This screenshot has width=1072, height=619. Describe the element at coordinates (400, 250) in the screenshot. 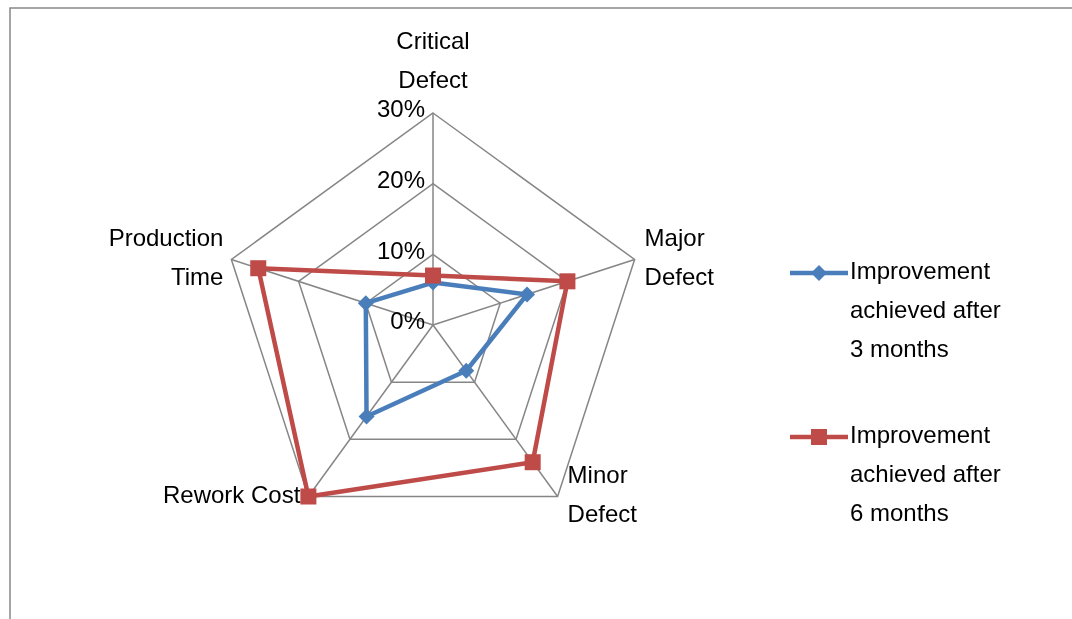

I see `y-tick-label: 10%` at that location.